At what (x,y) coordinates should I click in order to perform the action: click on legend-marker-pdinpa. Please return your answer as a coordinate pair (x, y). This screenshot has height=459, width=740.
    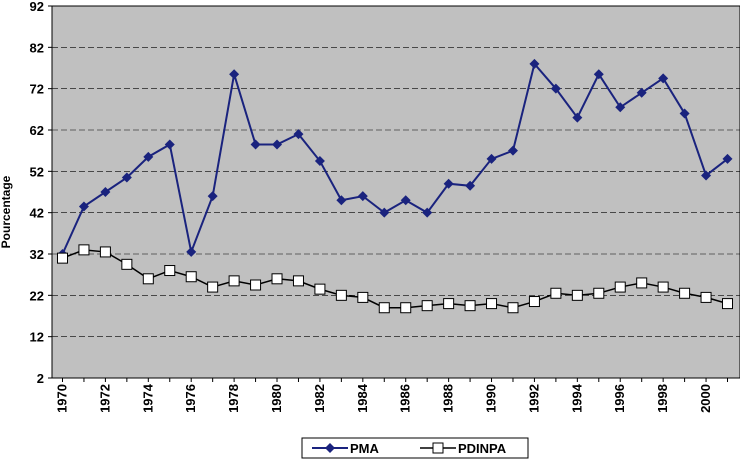
    Looking at the image, I should click on (438, 448).